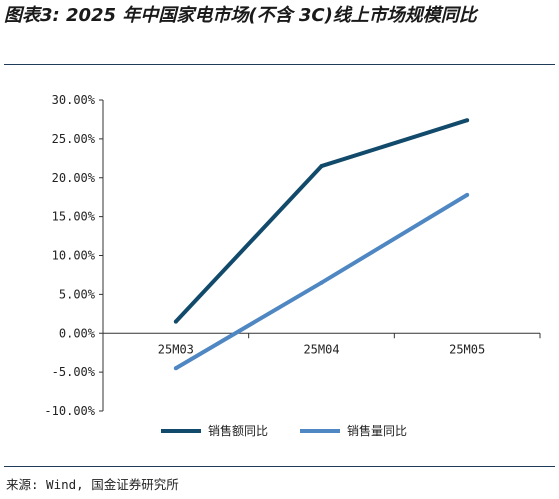  What do you see at coordinates (284, 430) in the screenshot?
I see `legend: 销售额同比 销售量同比` at bounding box center [284, 430].